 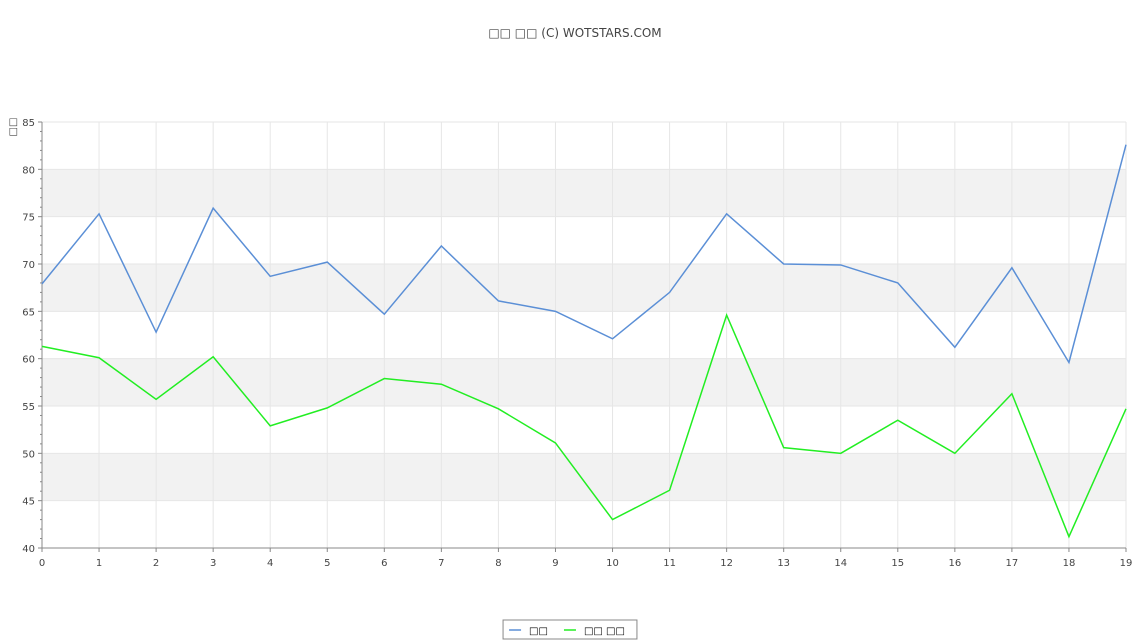 What do you see at coordinates (28, 360) in the screenshot?
I see `y-tick-label: 60` at bounding box center [28, 360].